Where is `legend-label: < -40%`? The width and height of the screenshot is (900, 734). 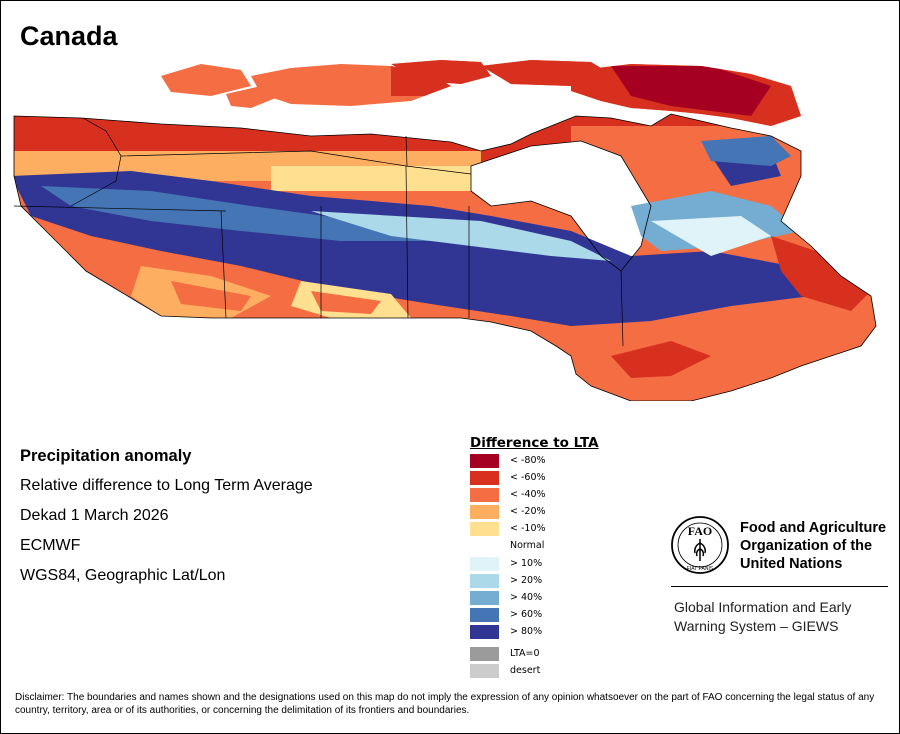
legend-label: < -40% is located at coordinates (528, 494).